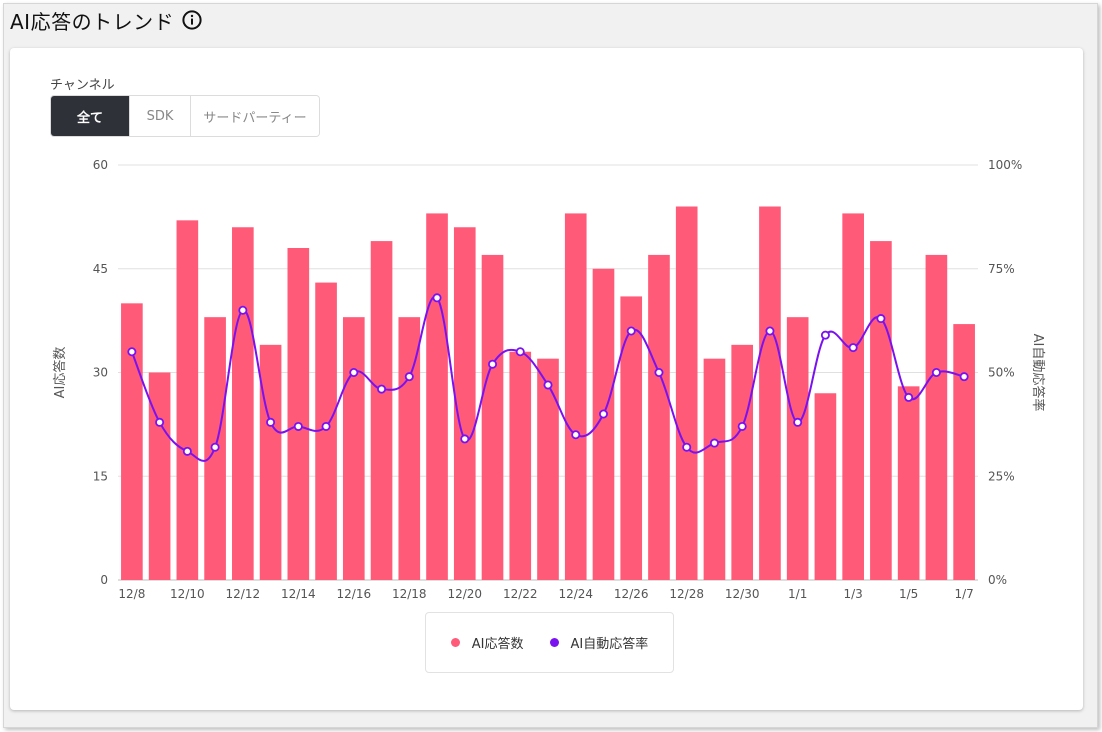 The image size is (1102, 732). I want to click on channel-option-third-party: サードパーティー, so click(254, 116).